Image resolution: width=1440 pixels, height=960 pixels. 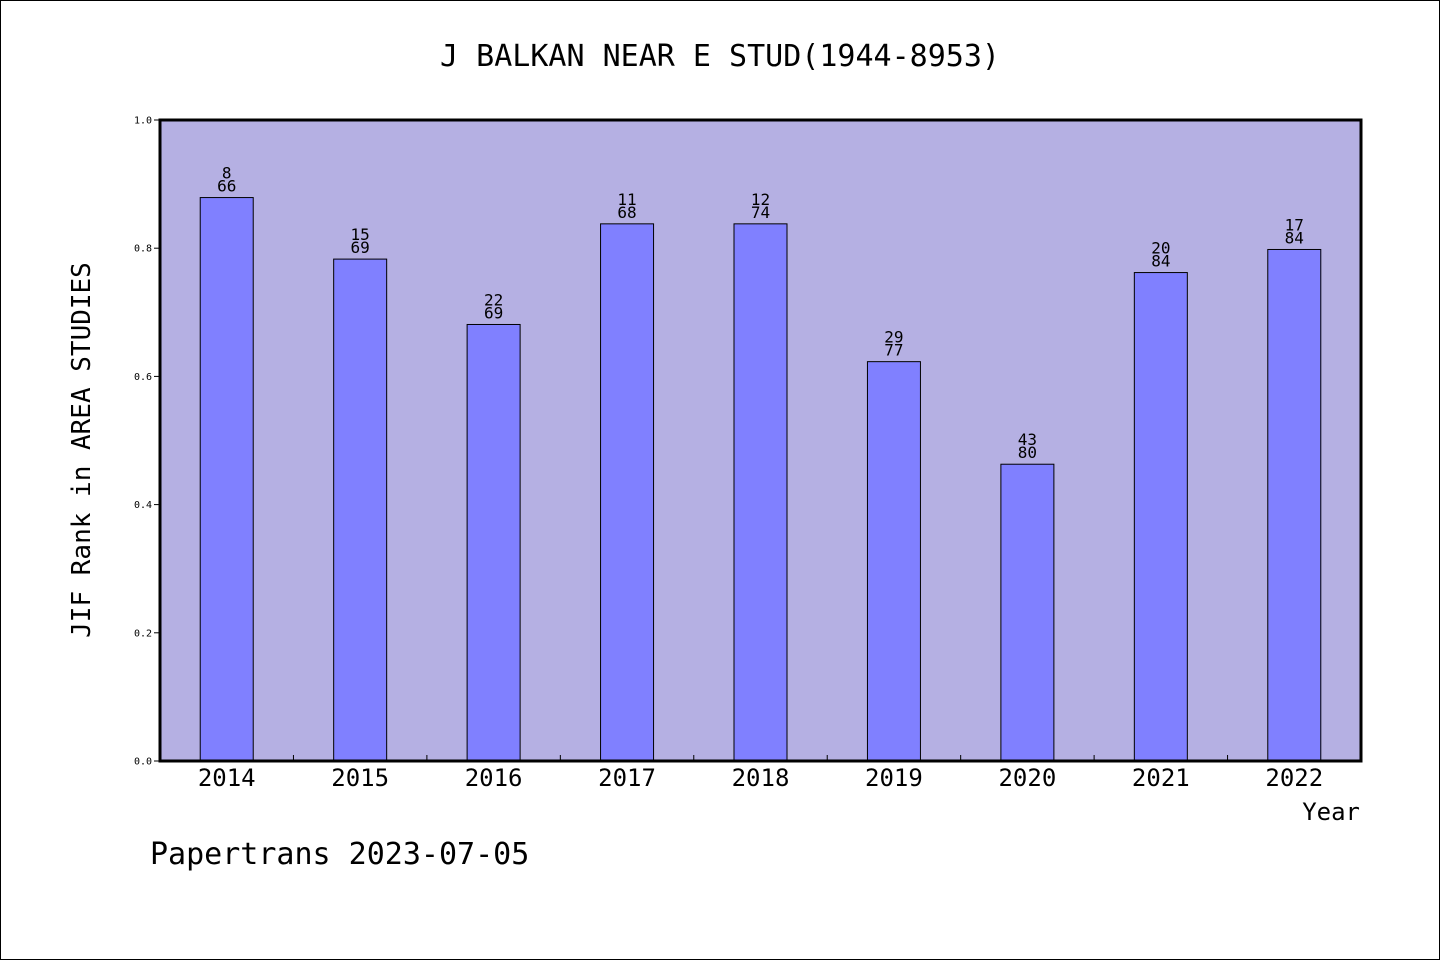 I want to click on bar-total-label: 80, so click(x=1027, y=452).